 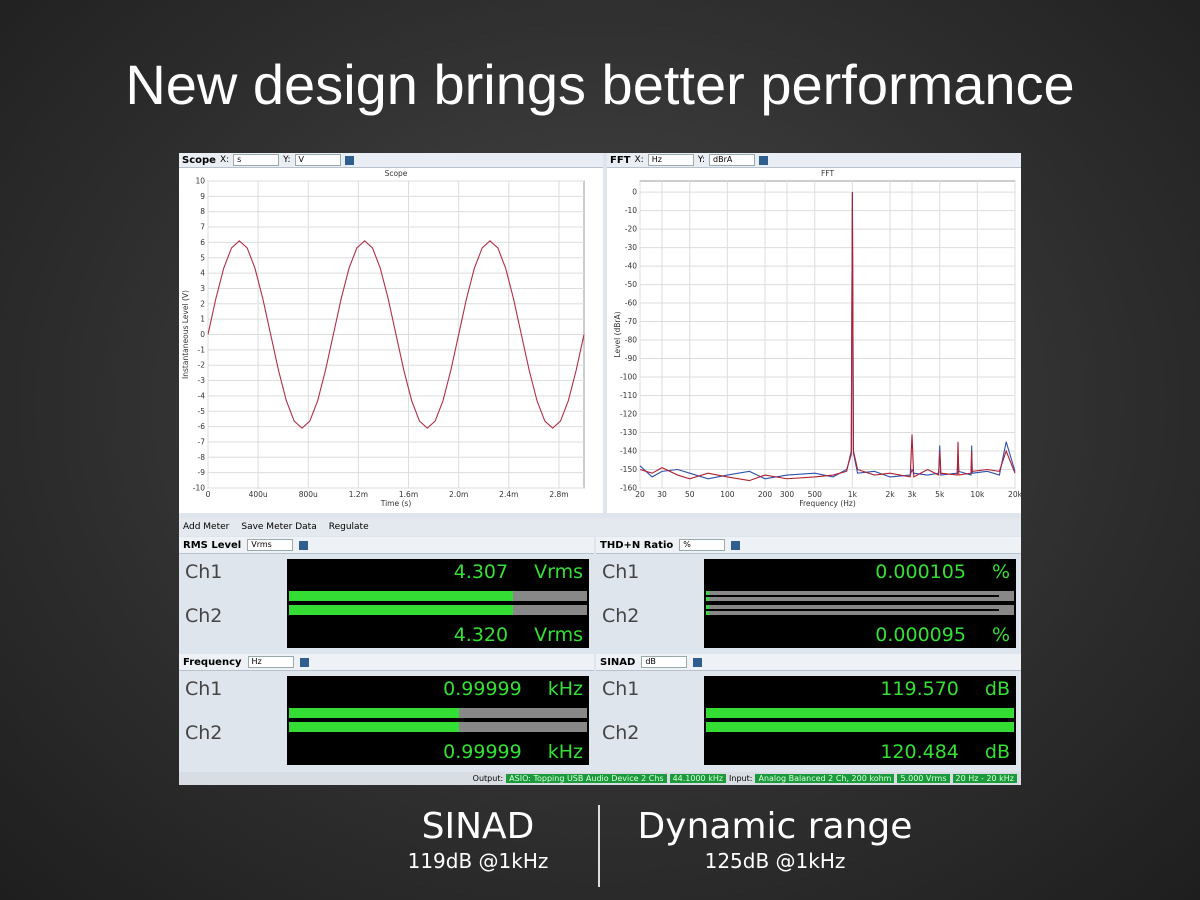 What do you see at coordinates (256, 160) in the screenshot?
I see `unit-dropdown: s` at bounding box center [256, 160].